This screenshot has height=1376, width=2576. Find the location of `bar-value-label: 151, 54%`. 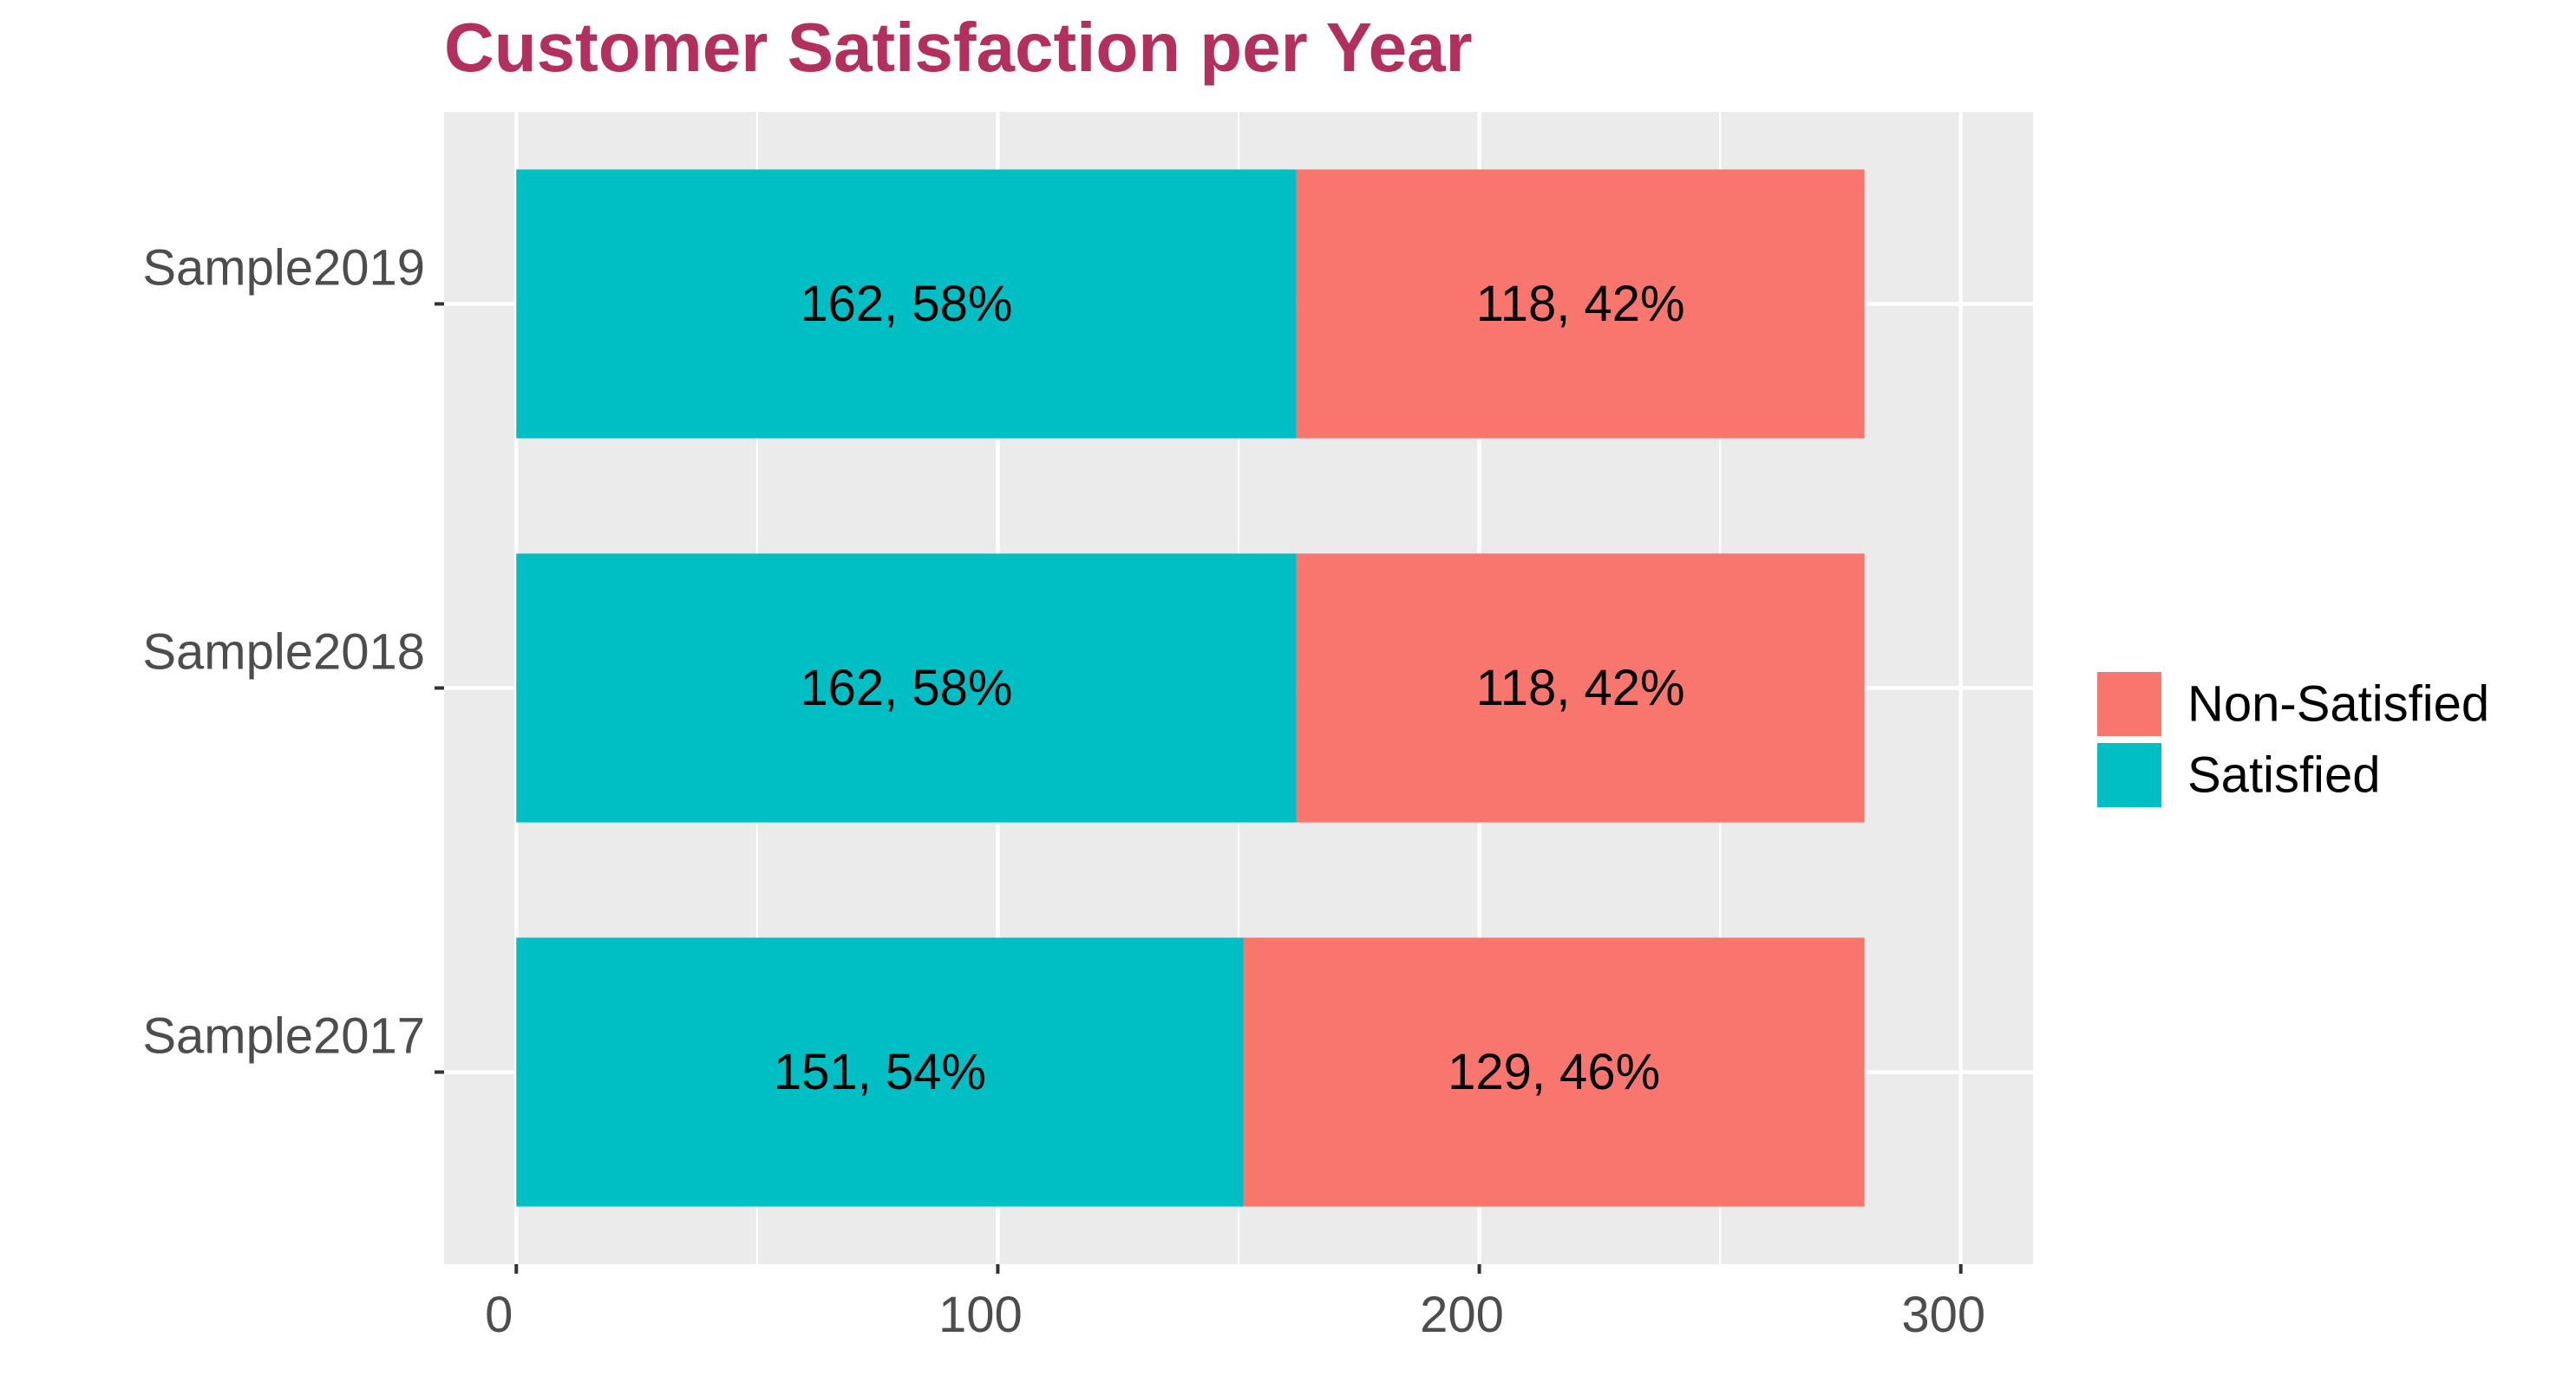

bar-value-label: 151, 54% is located at coordinates (880, 1072).